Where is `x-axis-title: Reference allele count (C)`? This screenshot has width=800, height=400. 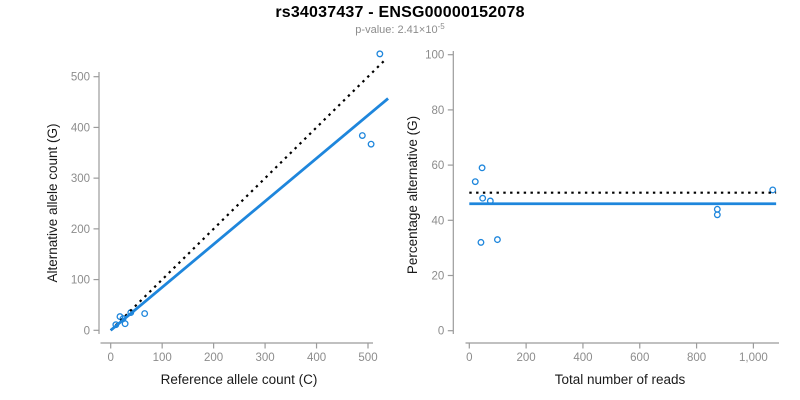
x-axis-title: Reference allele count (C) is located at coordinates (239, 379).